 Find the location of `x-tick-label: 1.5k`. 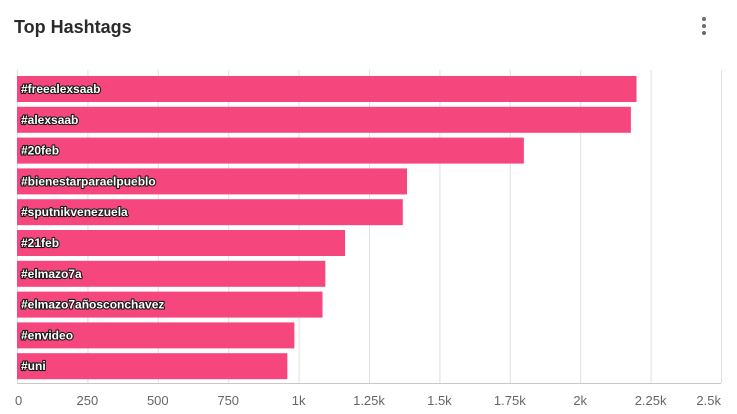

x-tick-label: 1.5k is located at coordinates (439, 400).